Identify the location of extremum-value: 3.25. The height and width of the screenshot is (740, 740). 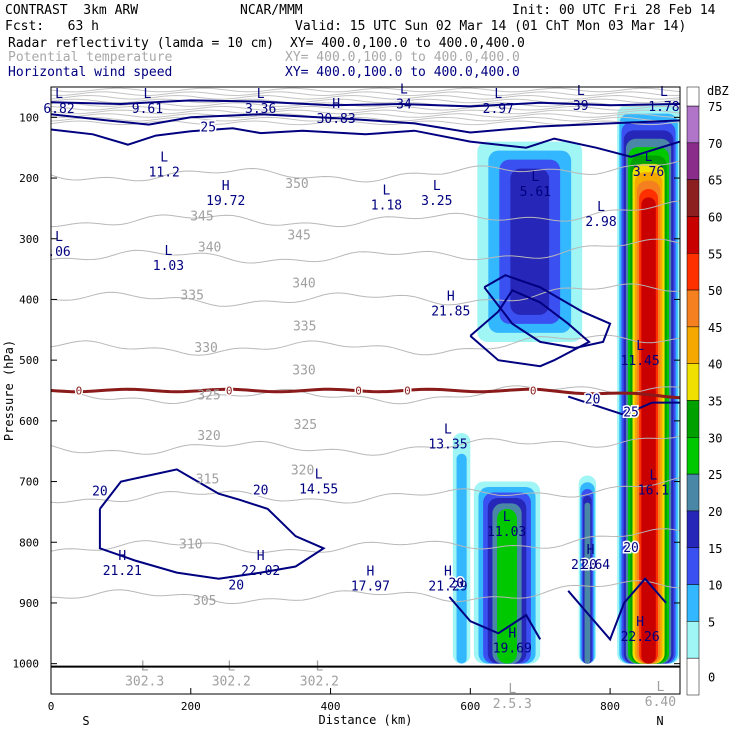
(436, 201).